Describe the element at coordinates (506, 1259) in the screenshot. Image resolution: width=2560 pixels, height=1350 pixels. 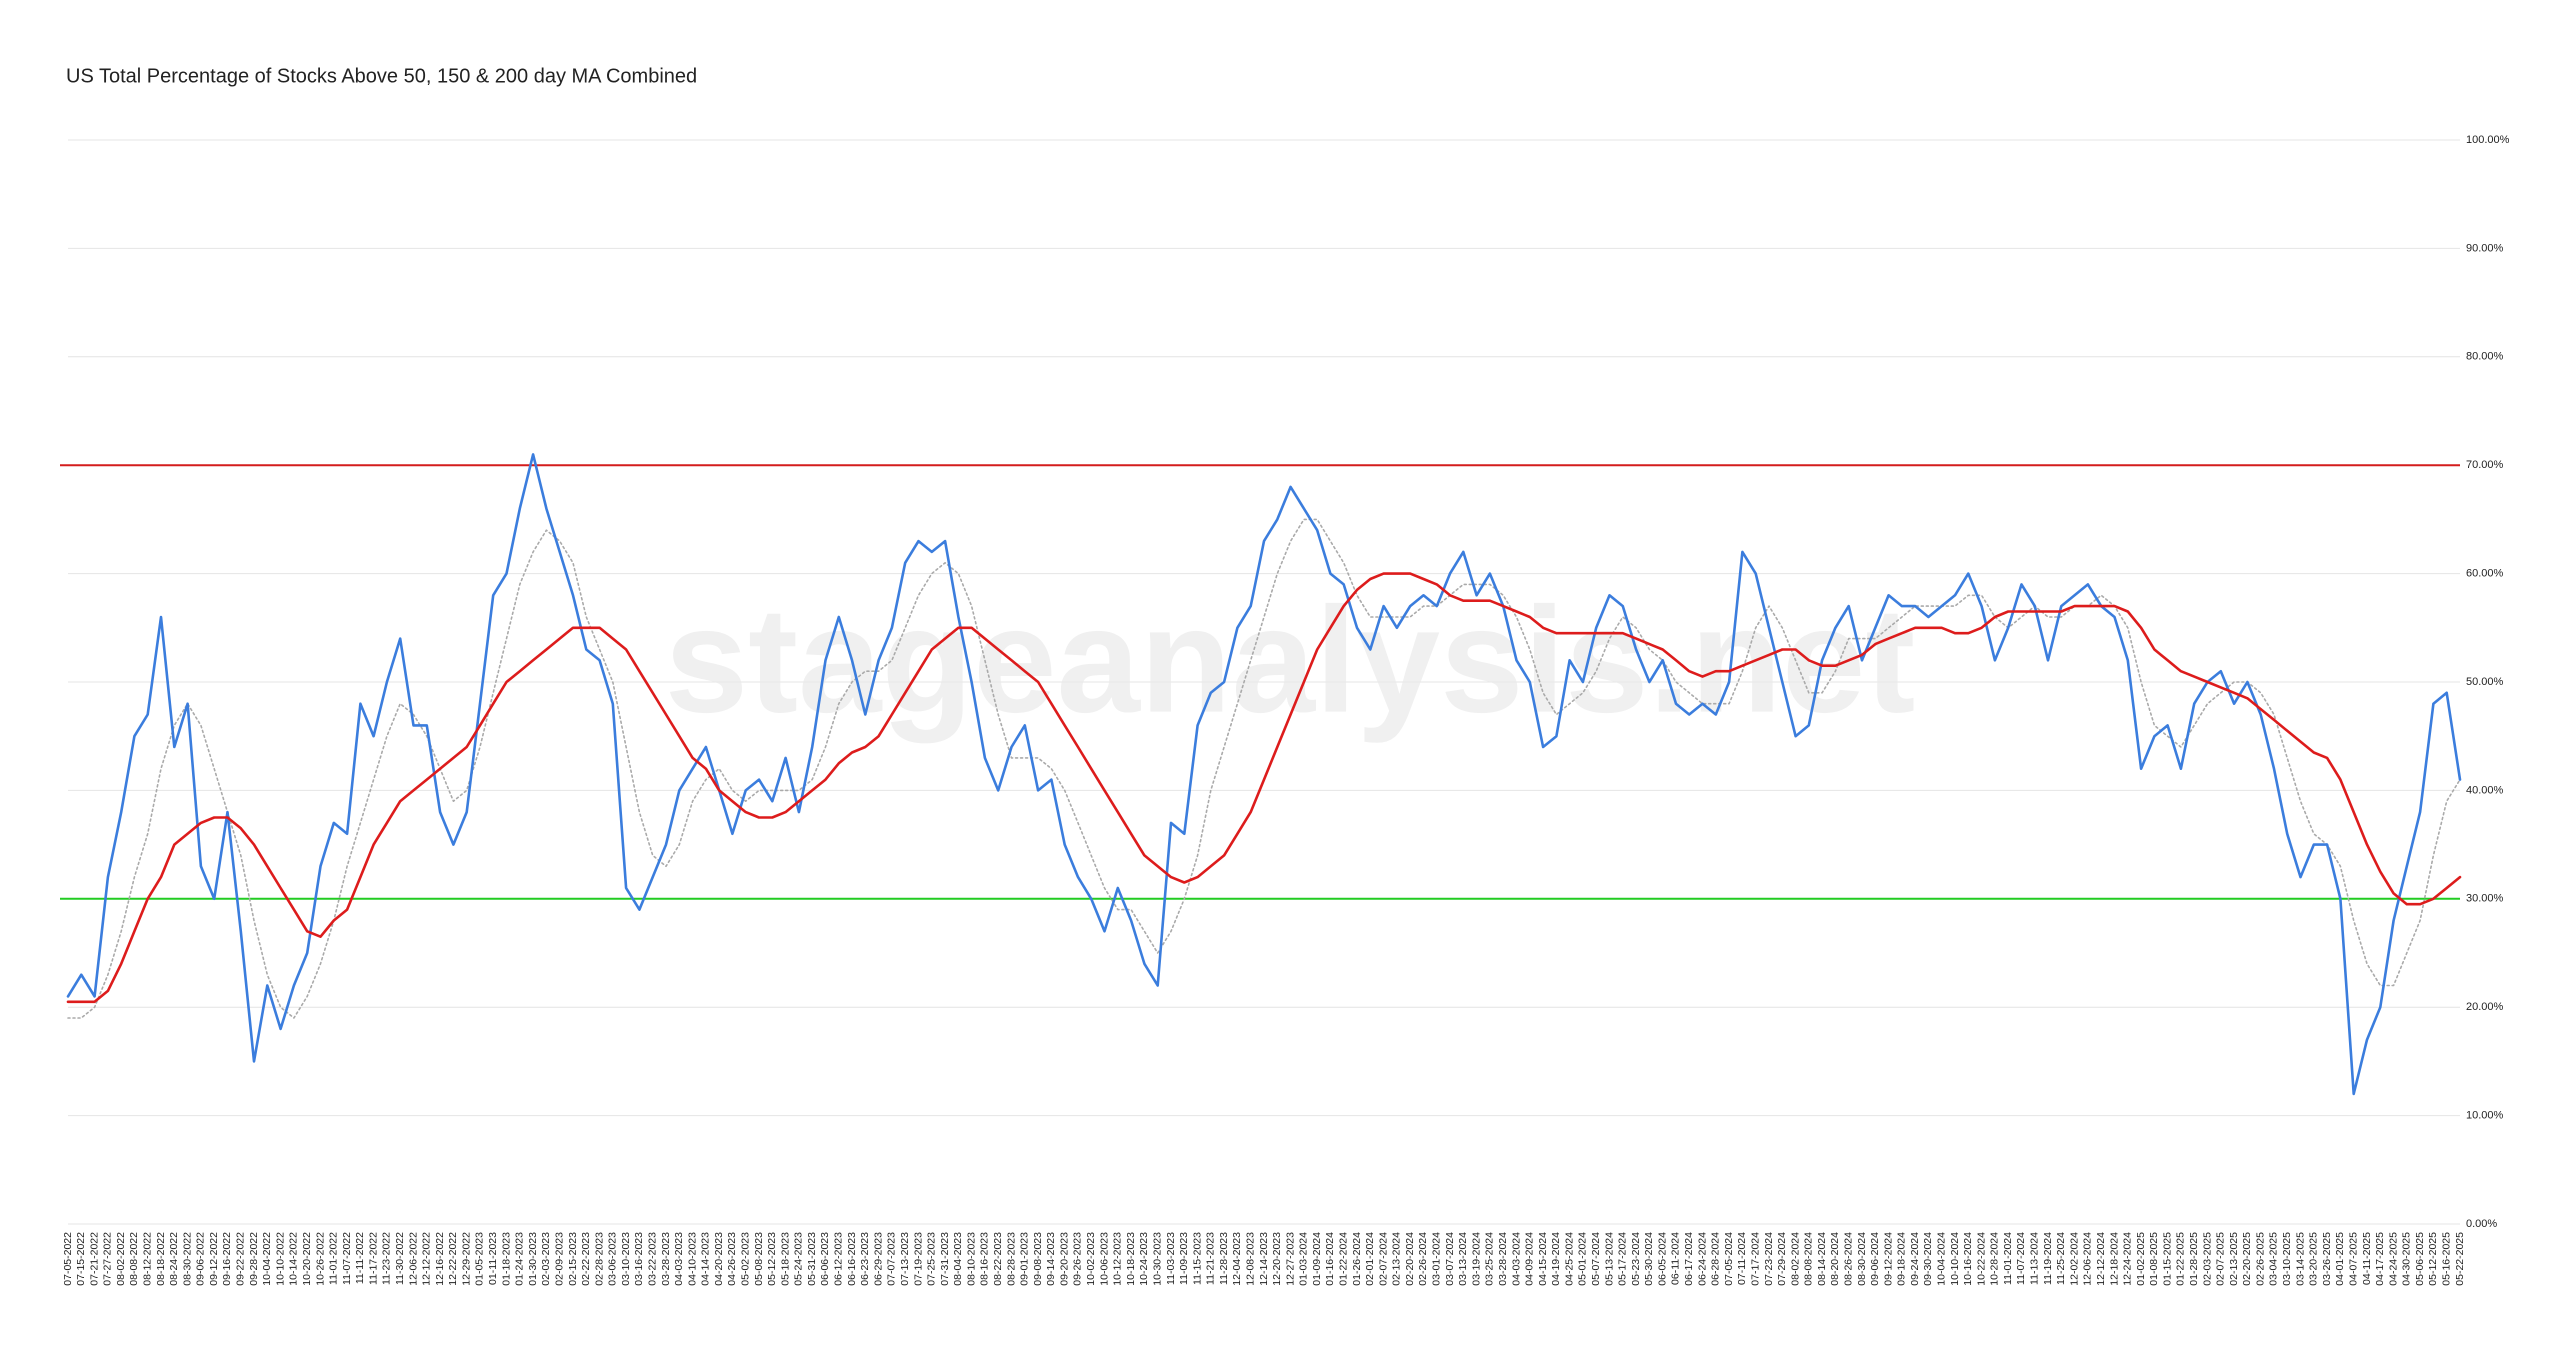
I see `x-tick-label: 01-18-2023` at that location.